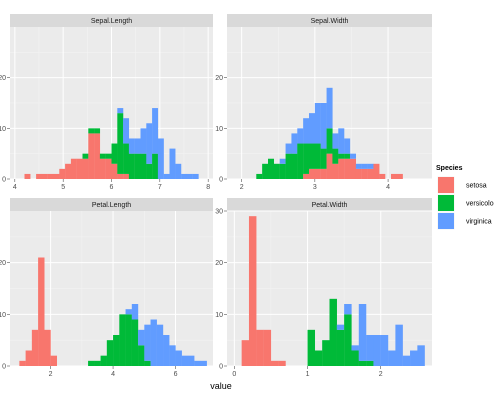 This screenshot has width=495, height=400. Describe the element at coordinates (221, 180) in the screenshot. I see `y-tick-label: 0` at that location.